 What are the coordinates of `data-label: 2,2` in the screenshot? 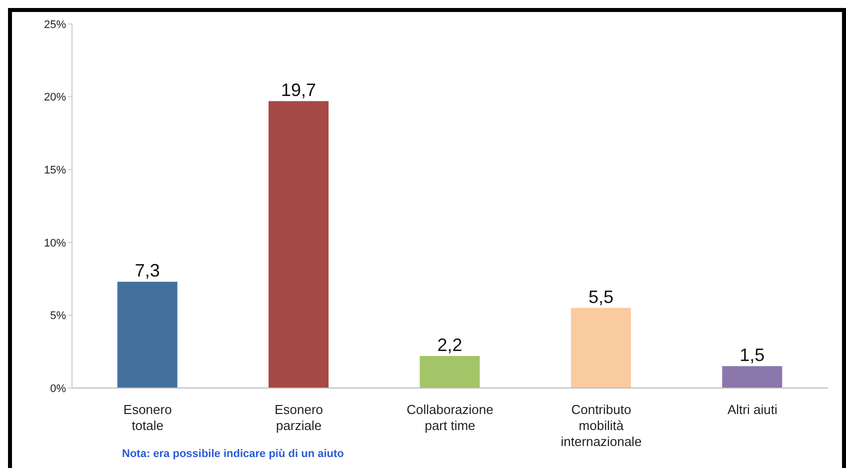 It's located at (449, 344).